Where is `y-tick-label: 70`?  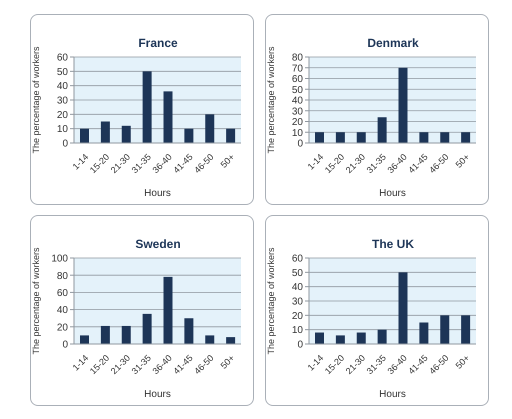 y-tick-label: 70 is located at coordinates (298, 68).